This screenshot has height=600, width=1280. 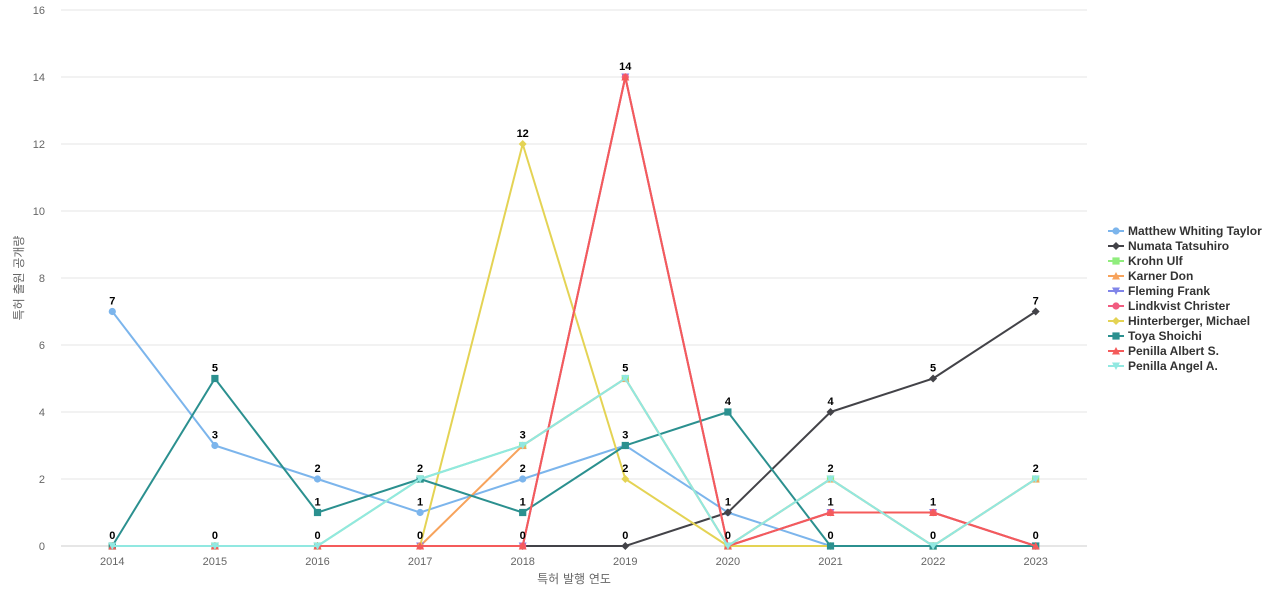 What do you see at coordinates (933, 562) in the screenshot?
I see `x-tick-label: 2022` at bounding box center [933, 562].